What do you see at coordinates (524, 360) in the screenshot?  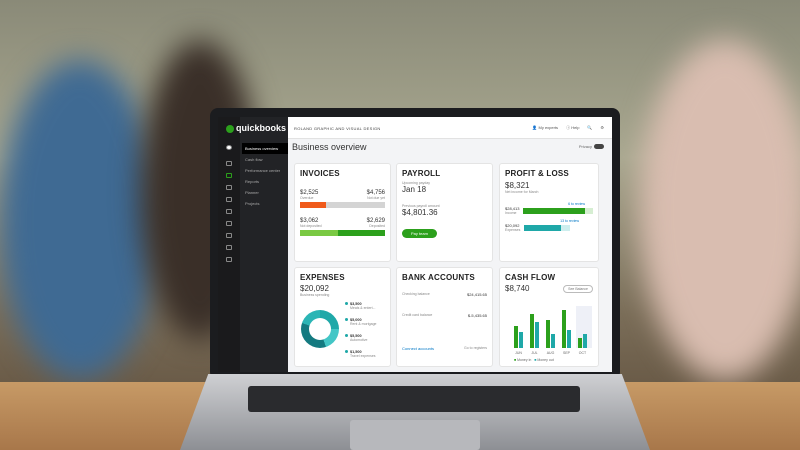 I see `legend-money-in: Money in` at bounding box center [524, 360].